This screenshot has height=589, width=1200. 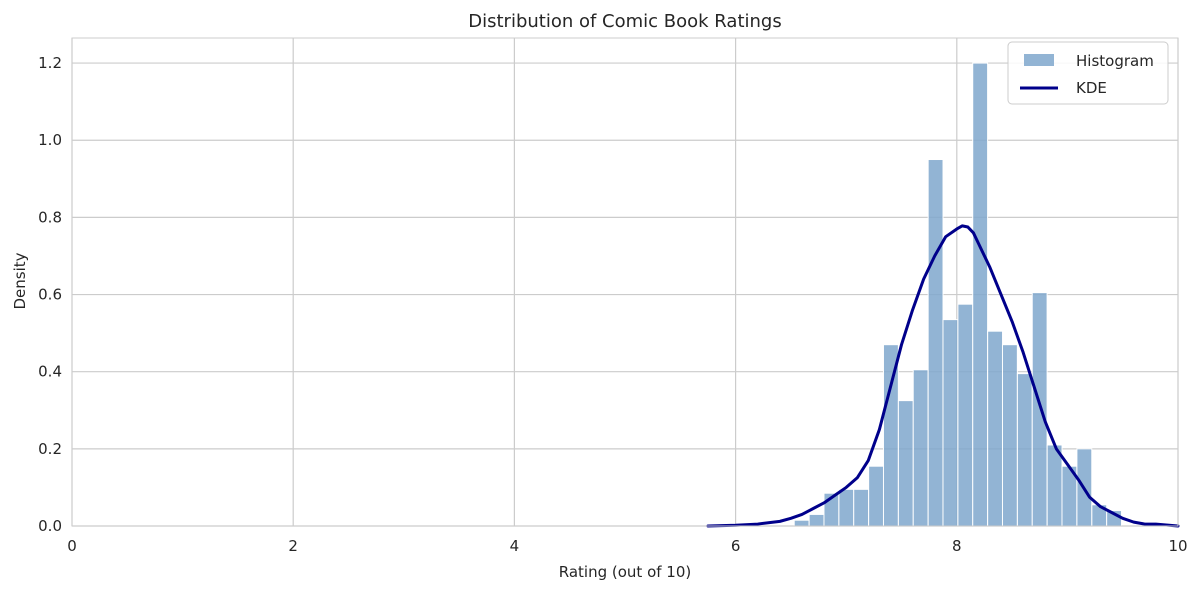 What do you see at coordinates (957, 546) in the screenshot?
I see `x-tick-label-8: 8` at bounding box center [957, 546].